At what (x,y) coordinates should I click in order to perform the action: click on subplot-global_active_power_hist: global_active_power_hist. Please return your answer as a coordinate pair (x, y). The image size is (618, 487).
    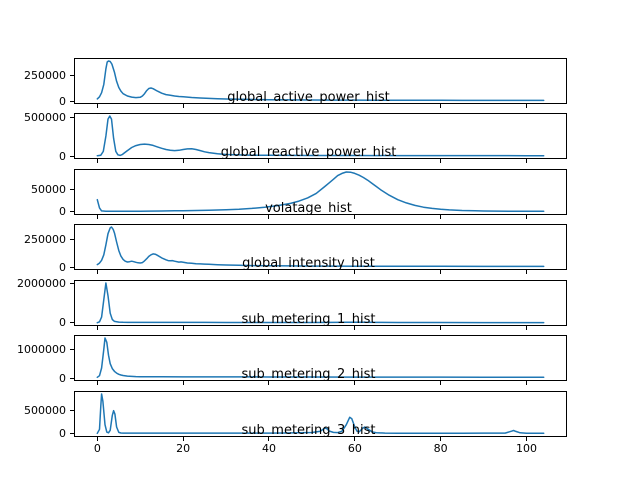
    Looking at the image, I should click on (320, 81).